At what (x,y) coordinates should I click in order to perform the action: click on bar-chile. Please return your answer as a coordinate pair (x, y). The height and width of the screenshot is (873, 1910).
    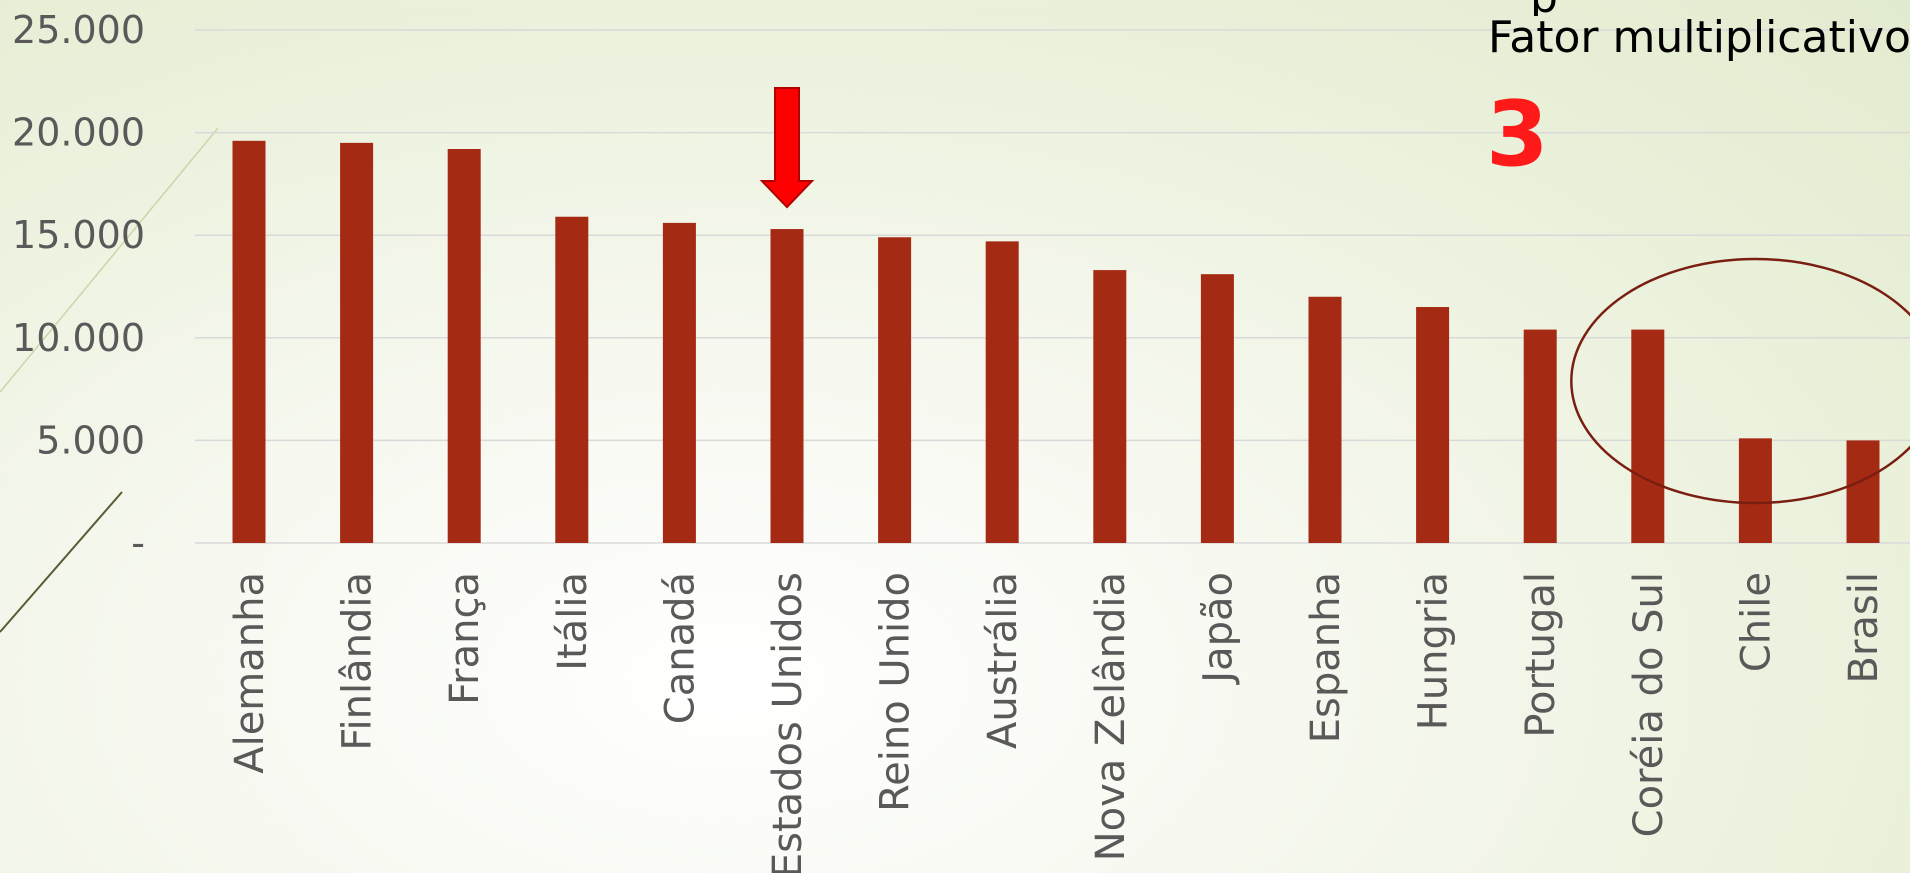
    Looking at the image, I should click on (1755, 490).